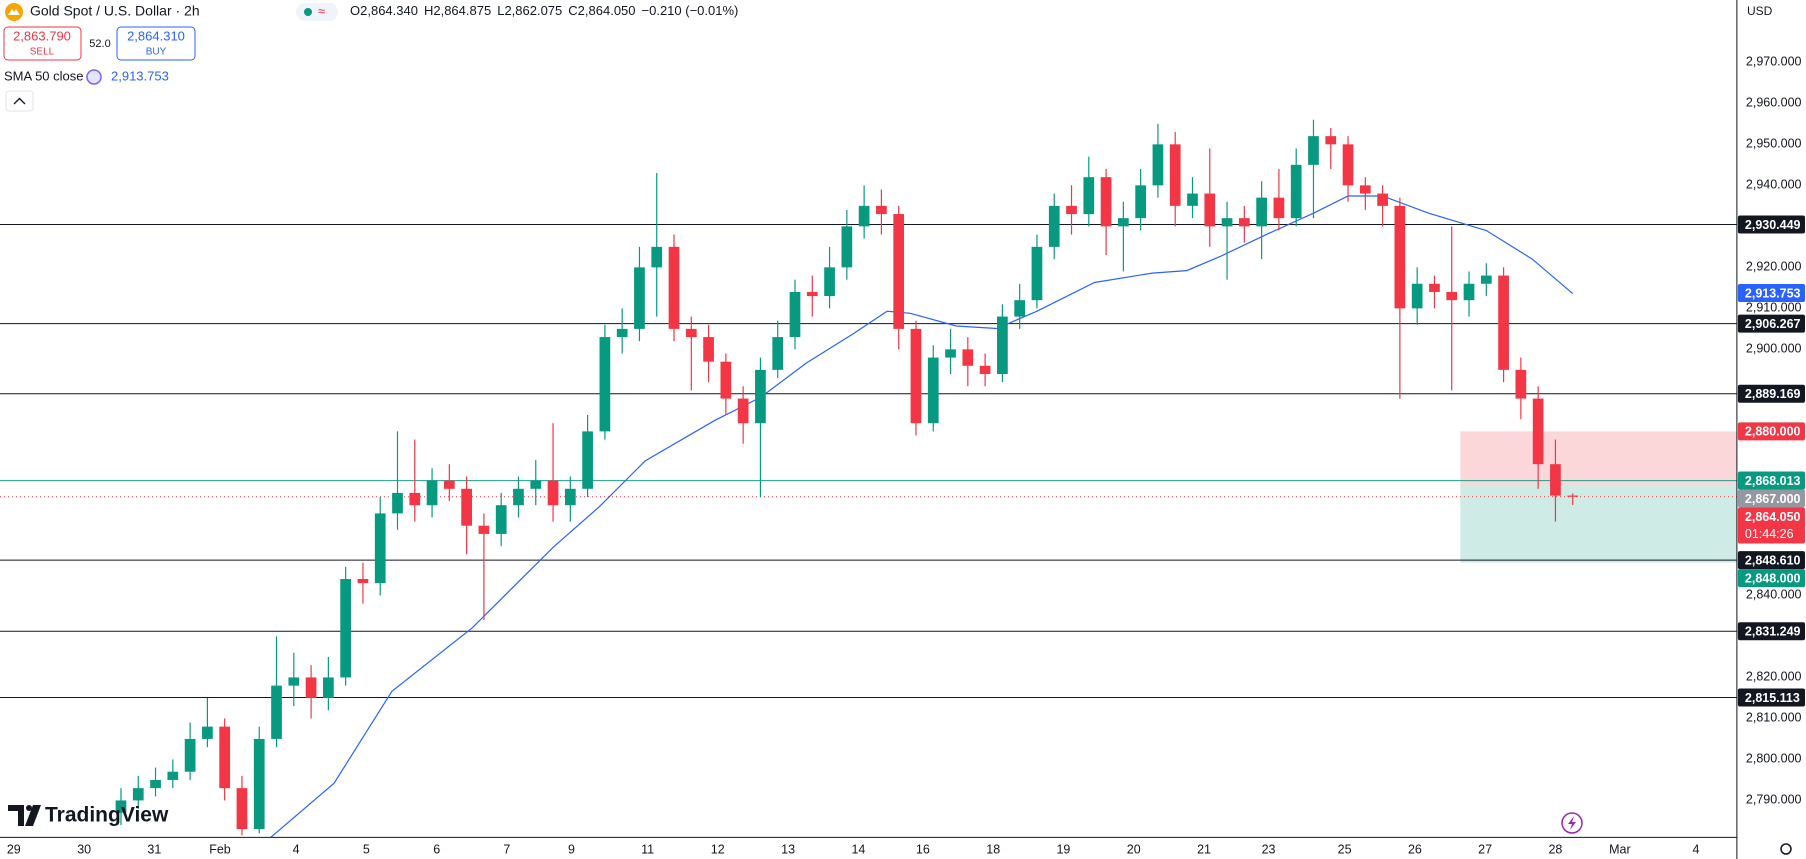 The width and height of the screenshot is (1806, 859). Describe the element at coordinates (99, 44) in the screenshot. I see `spread: 52.0` at that location.